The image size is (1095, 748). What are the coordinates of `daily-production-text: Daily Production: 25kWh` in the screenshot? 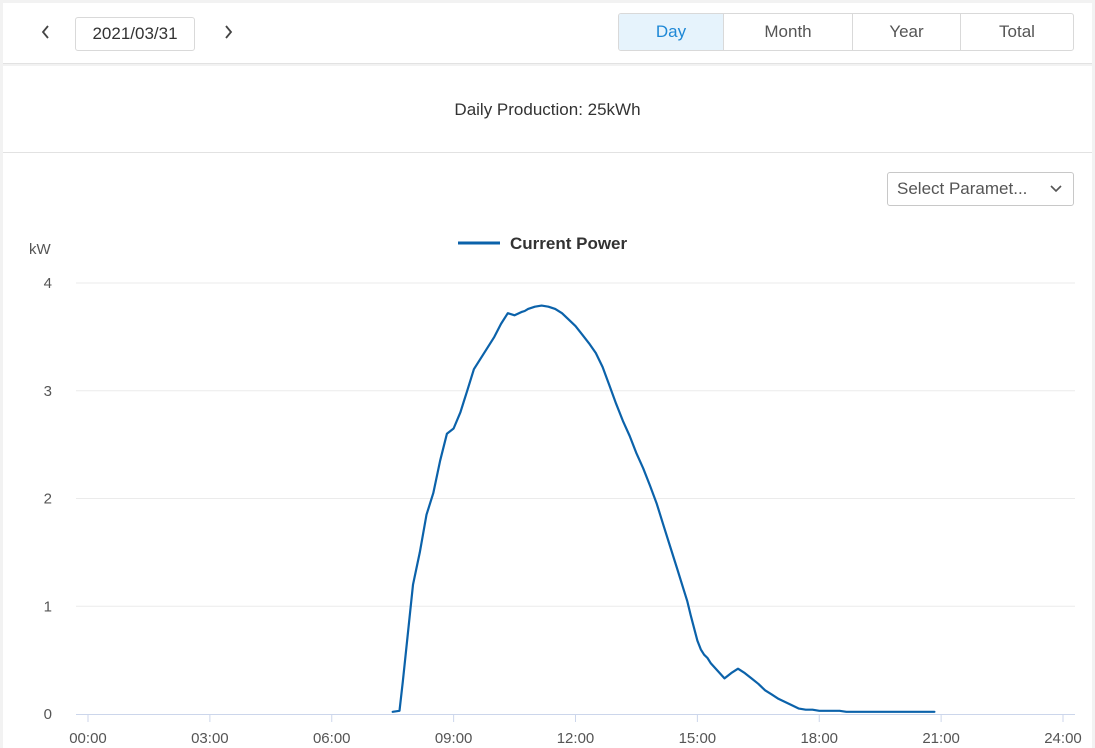 It's located at (547, 109).